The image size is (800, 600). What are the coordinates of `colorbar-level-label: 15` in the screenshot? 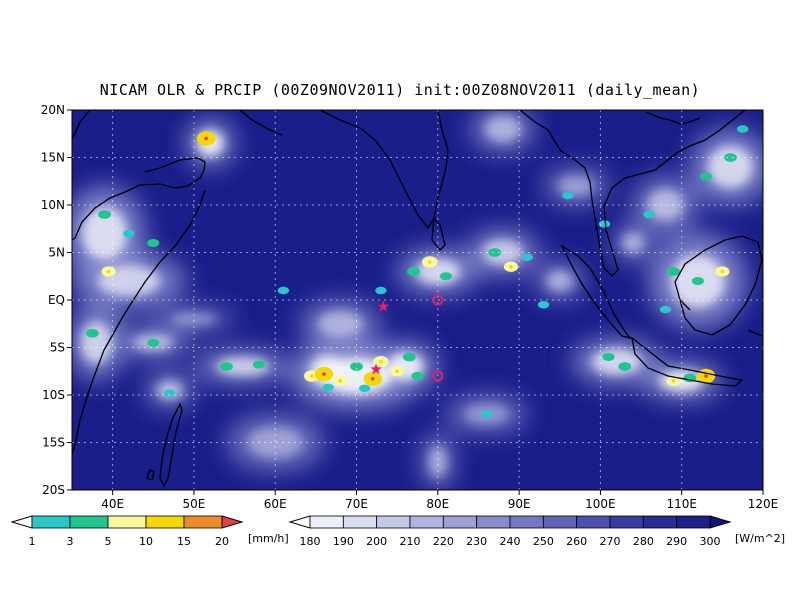 It's located at (184, 541).